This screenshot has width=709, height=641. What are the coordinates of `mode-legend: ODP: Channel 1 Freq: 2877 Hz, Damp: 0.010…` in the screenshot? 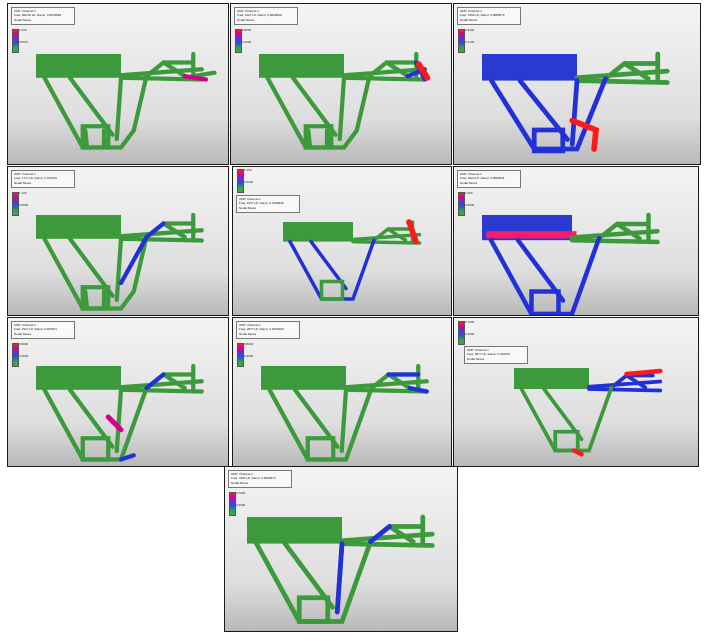 It's located at (496, 355).